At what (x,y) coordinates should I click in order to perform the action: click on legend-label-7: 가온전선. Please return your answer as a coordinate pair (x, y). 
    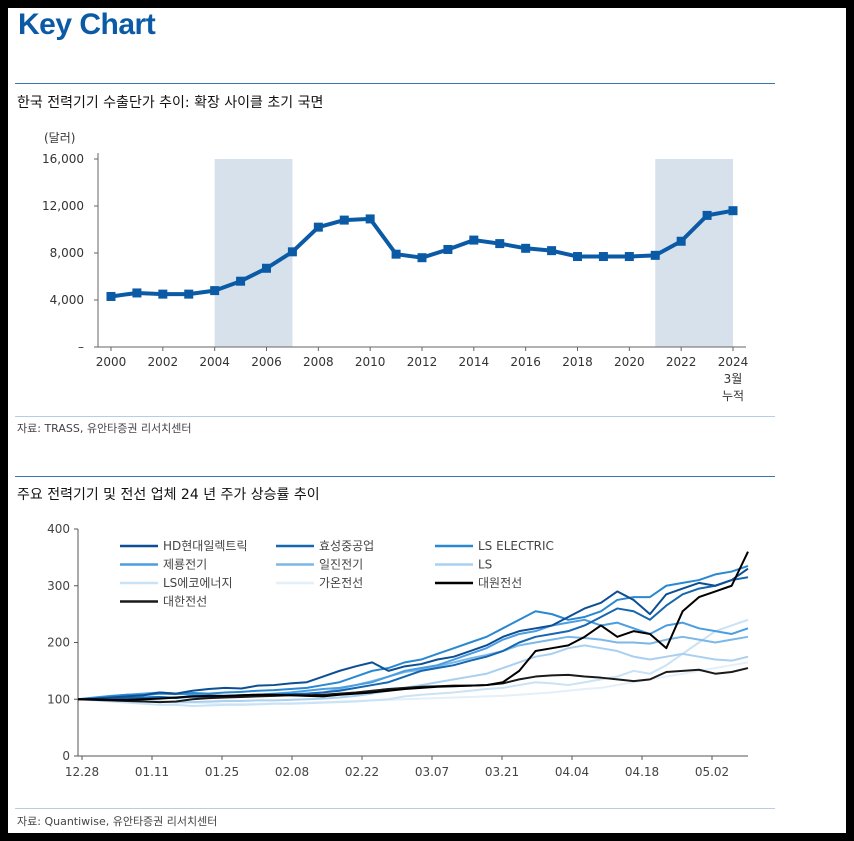
    Looking at the image, I should click on (341, 583).